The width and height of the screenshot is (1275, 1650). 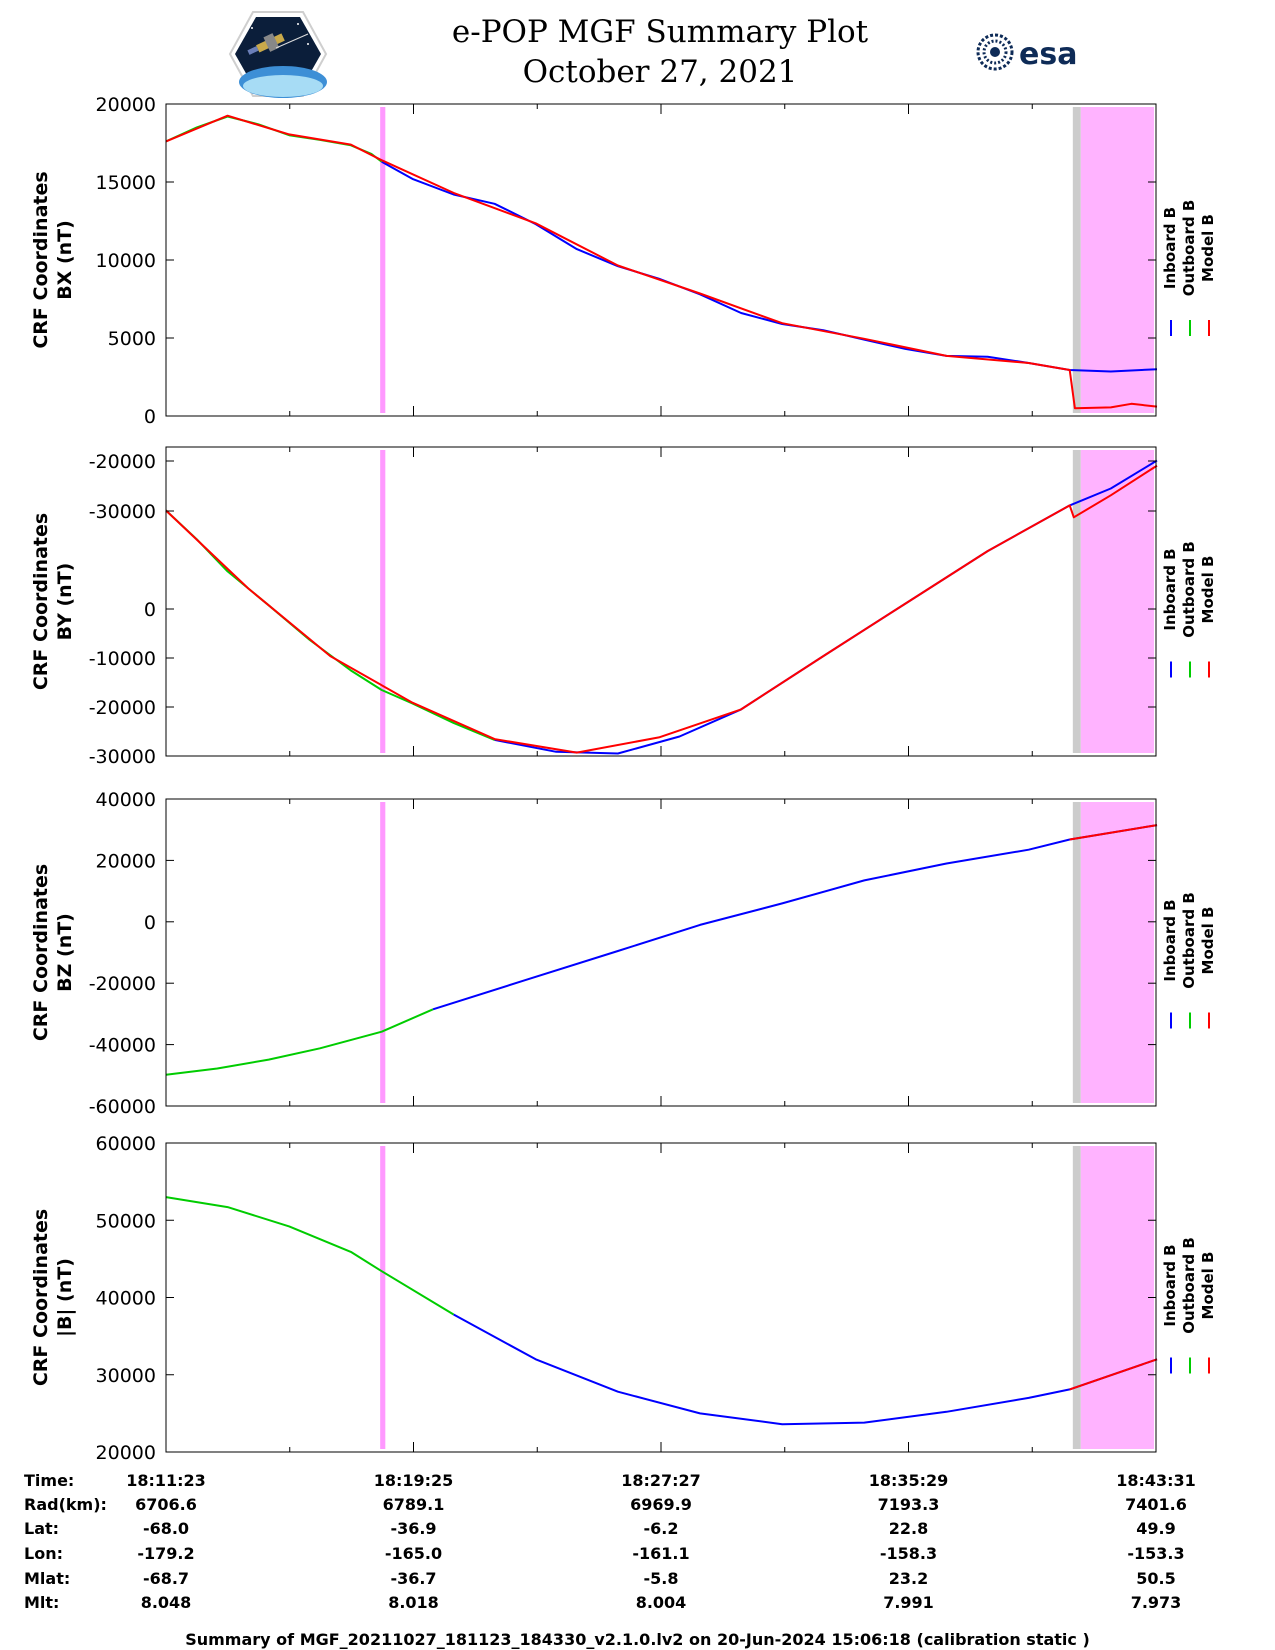 What do you see at coordinates (126, 1144) in the screenshot?
I see `y-tick-label: 60000` at bounding box center [126, 1144].